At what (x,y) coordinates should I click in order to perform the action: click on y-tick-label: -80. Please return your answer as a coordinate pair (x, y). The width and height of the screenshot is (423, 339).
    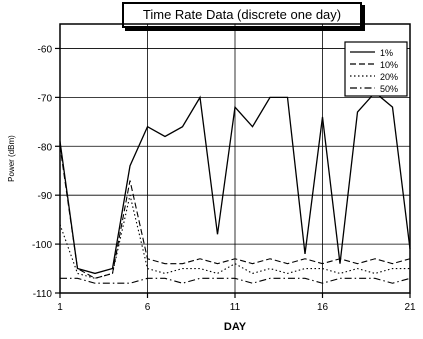
    Looking at the image, I should click on (45, 147).